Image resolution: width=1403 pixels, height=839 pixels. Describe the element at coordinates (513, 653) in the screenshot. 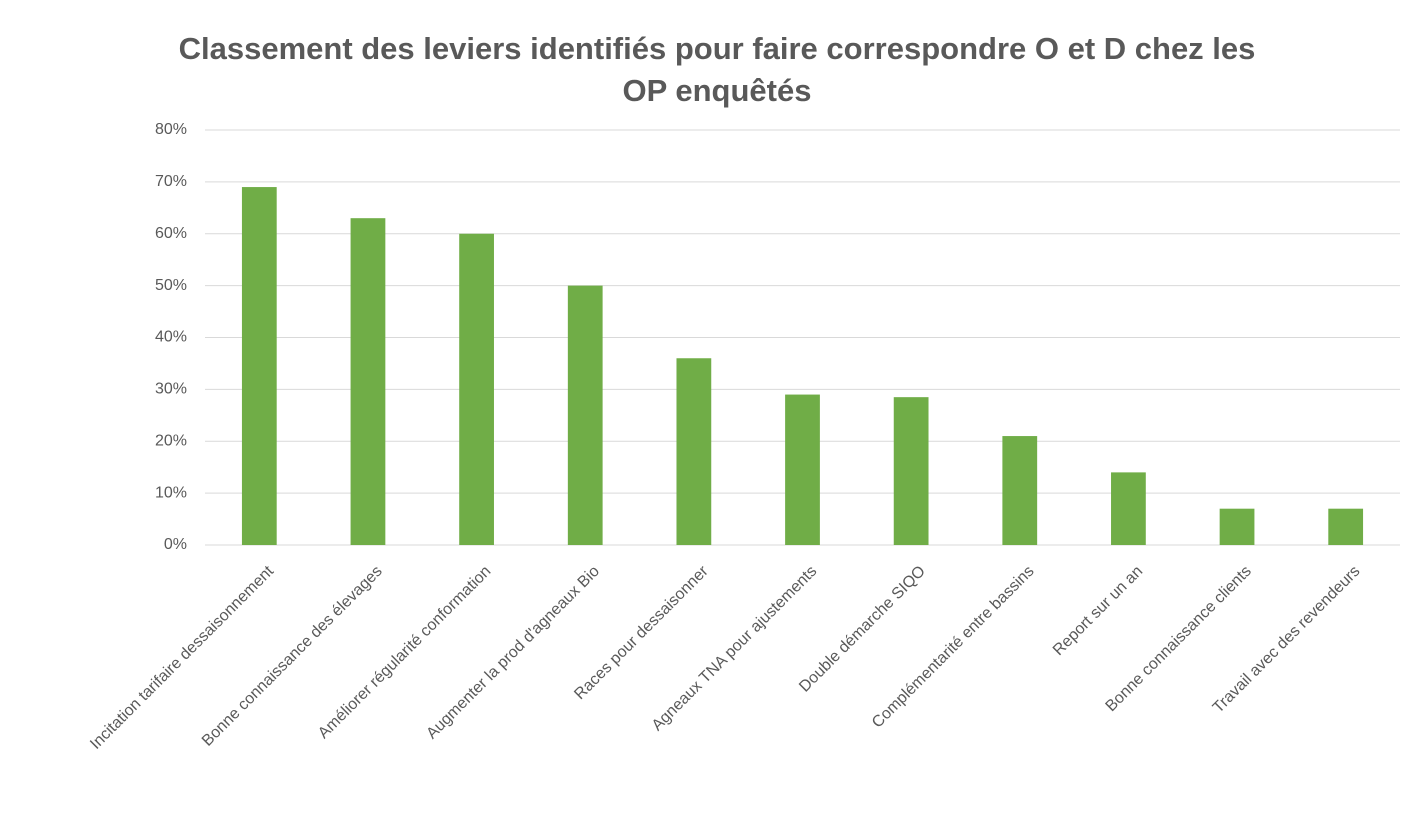

I see `x-tick-label: Augmenter la prod d'agneaux Bio` at that location.